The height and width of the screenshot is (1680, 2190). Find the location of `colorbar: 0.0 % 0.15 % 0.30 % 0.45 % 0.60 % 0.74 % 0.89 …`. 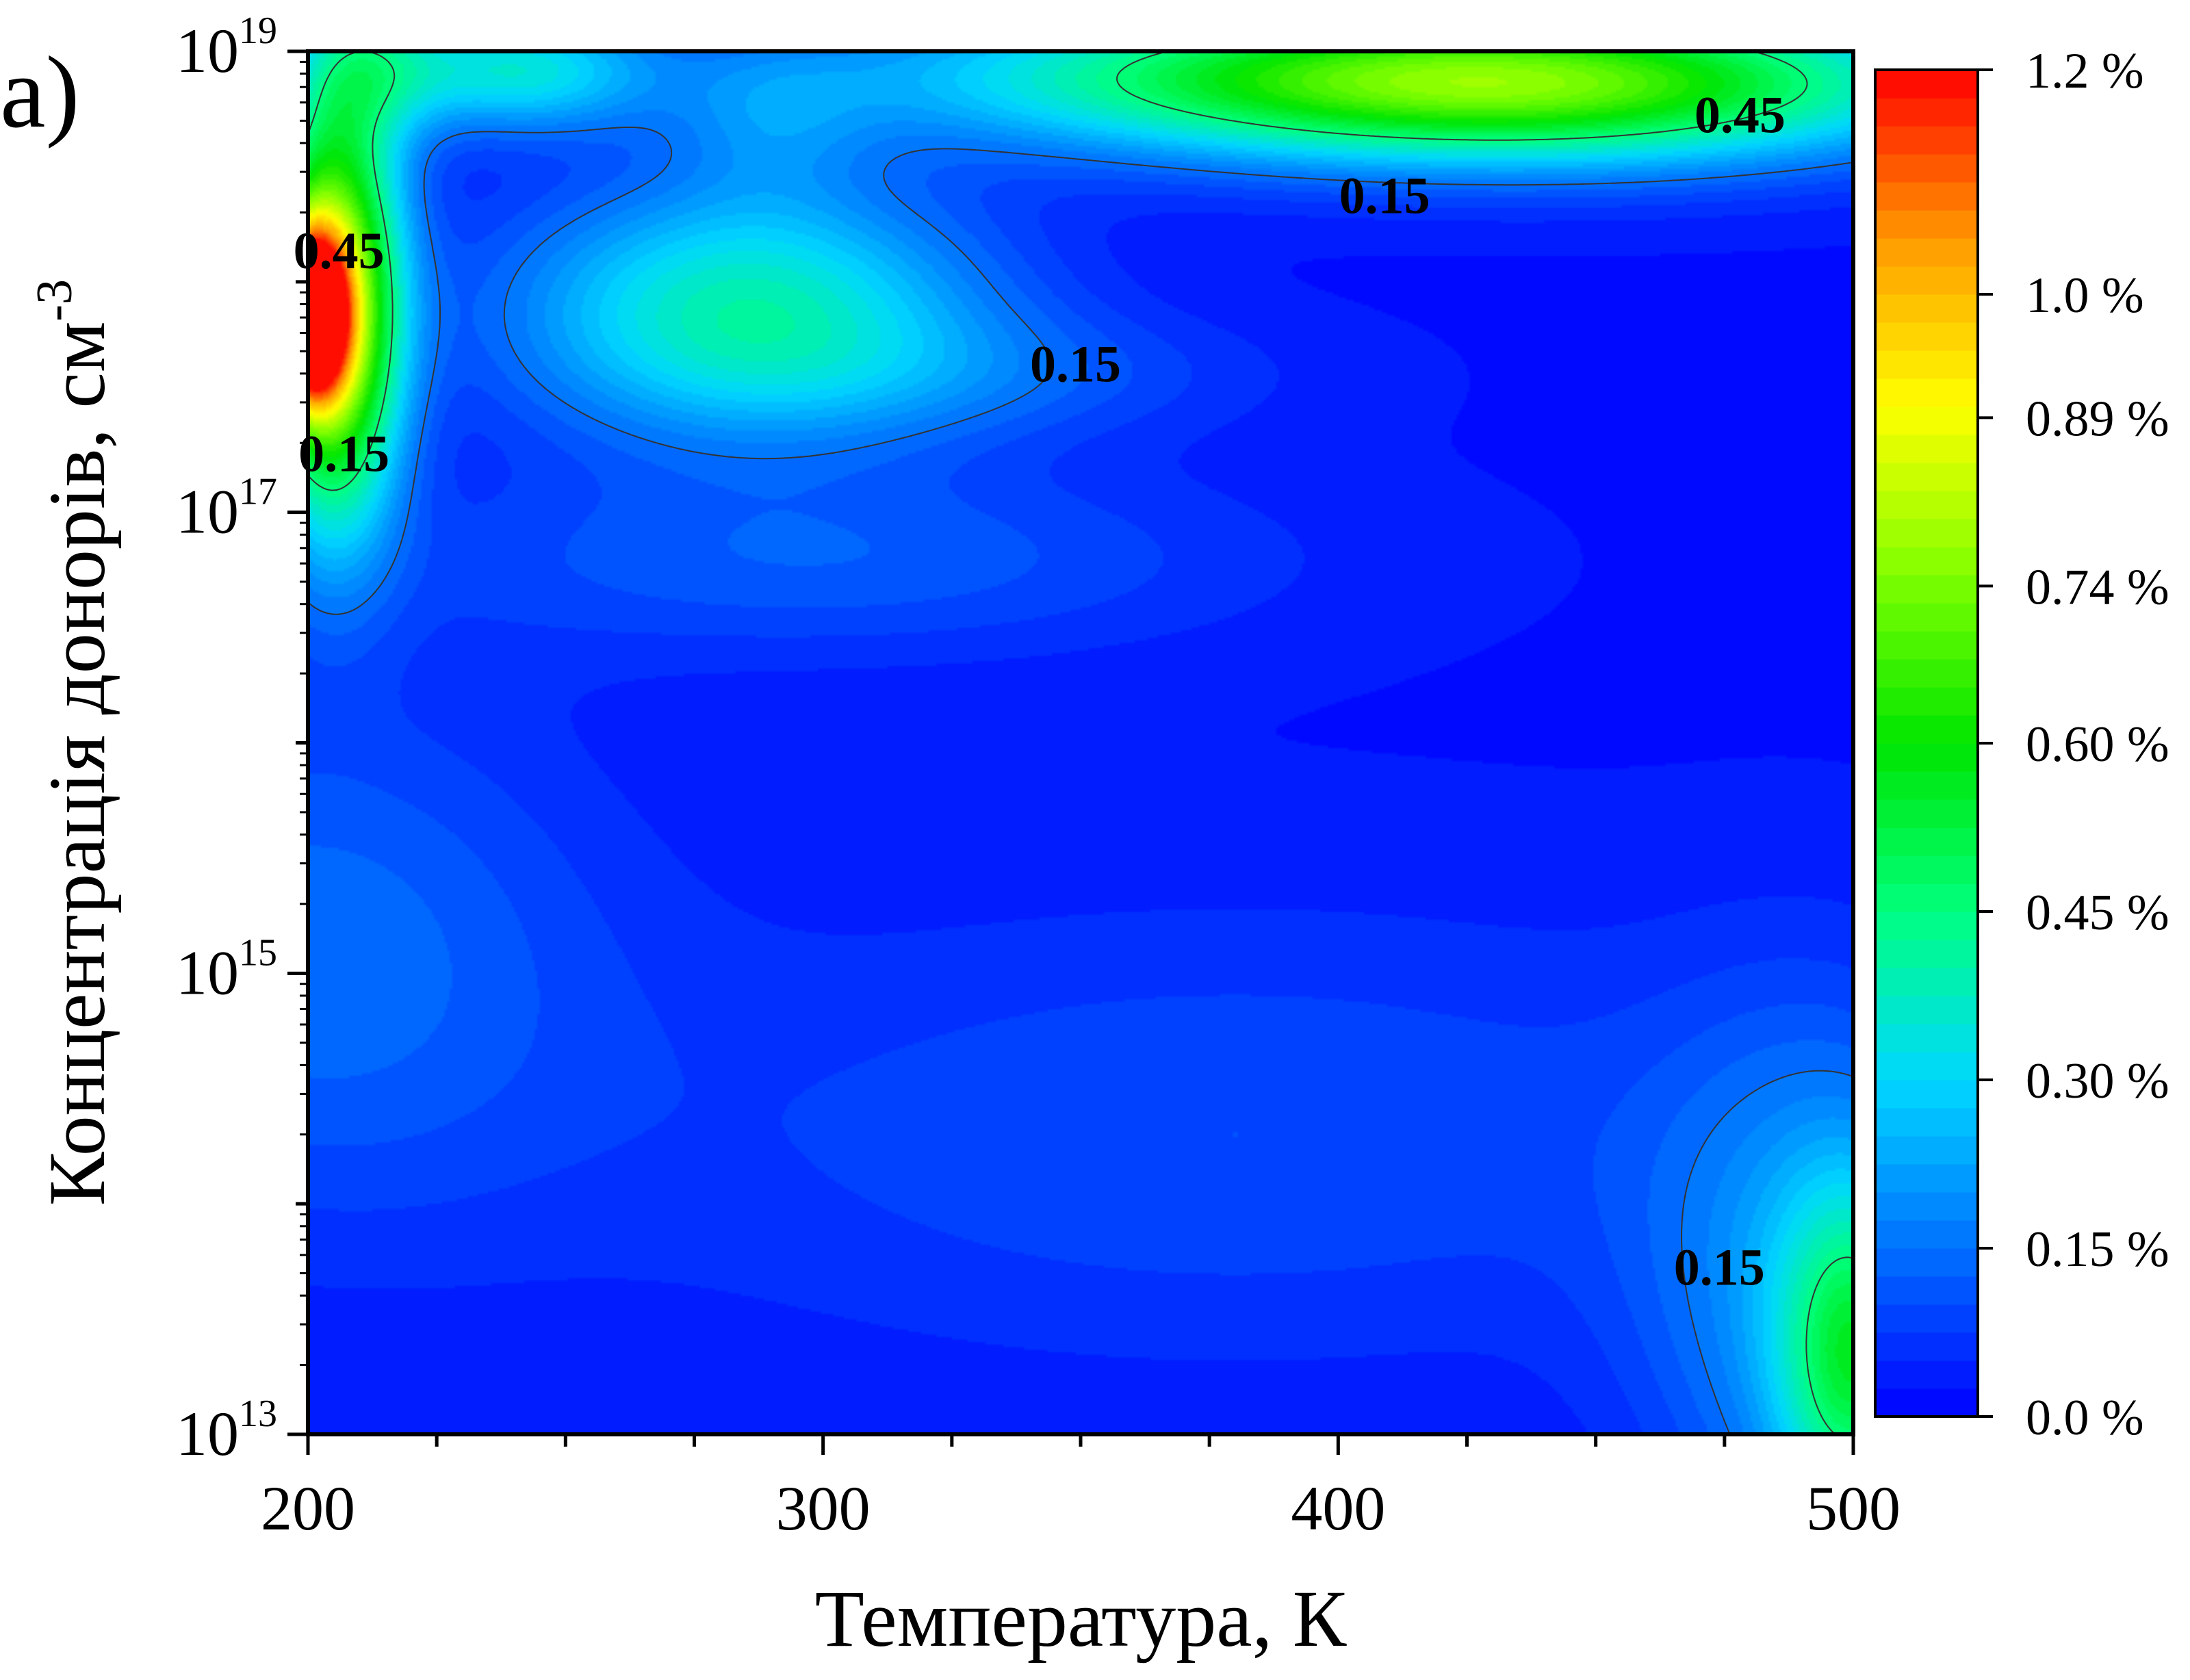

colorbar: 0.0 % 0.15 % 0.30 % 0.45 % 0.60 % 0.74 % 0.89 … is located at coordinates (2021, 744).